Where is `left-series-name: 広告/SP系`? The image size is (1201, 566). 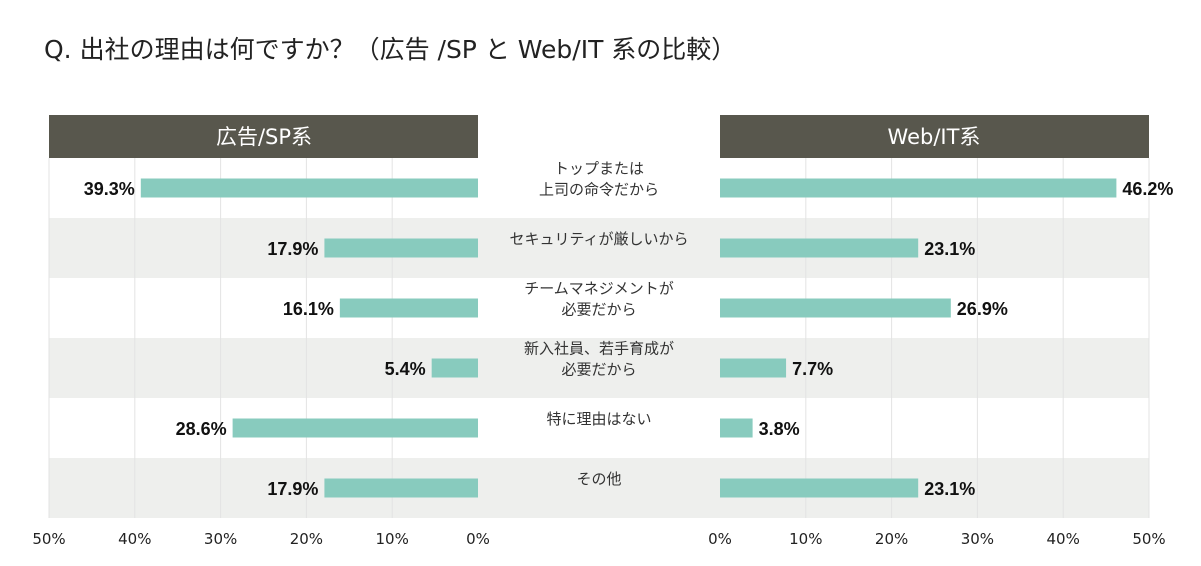 left-series-name: 広告/SP系 is located at coordinates (264, 137).